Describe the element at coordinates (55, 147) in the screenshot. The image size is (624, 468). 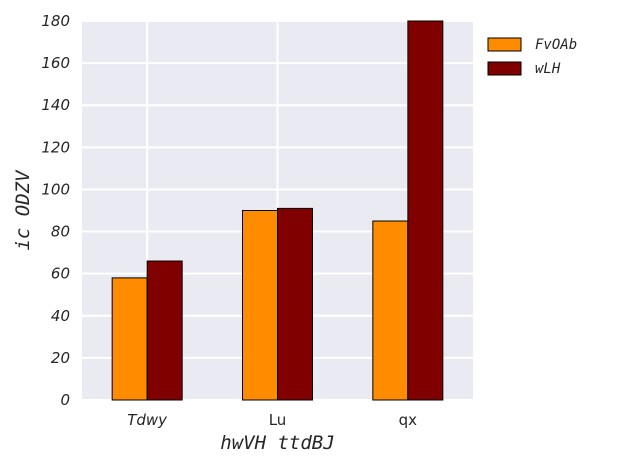
I see `y-tick-label: 120` at that location.